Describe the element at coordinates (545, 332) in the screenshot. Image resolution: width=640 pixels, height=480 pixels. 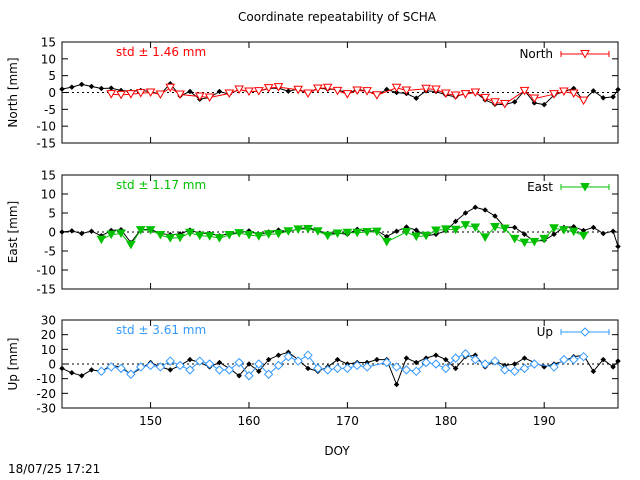
I see `legend-label-up: Up` at that location.